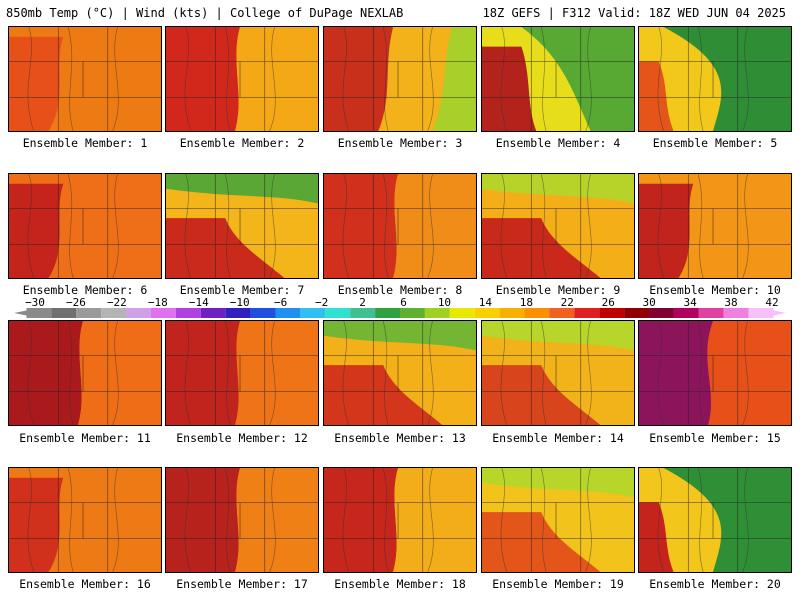 This screenshot has height=600, width=800. Describe the element at coordinates (242, 438) in the screenshot. I see `ensemble-member-label: Ensemble Member: 12` at that location.